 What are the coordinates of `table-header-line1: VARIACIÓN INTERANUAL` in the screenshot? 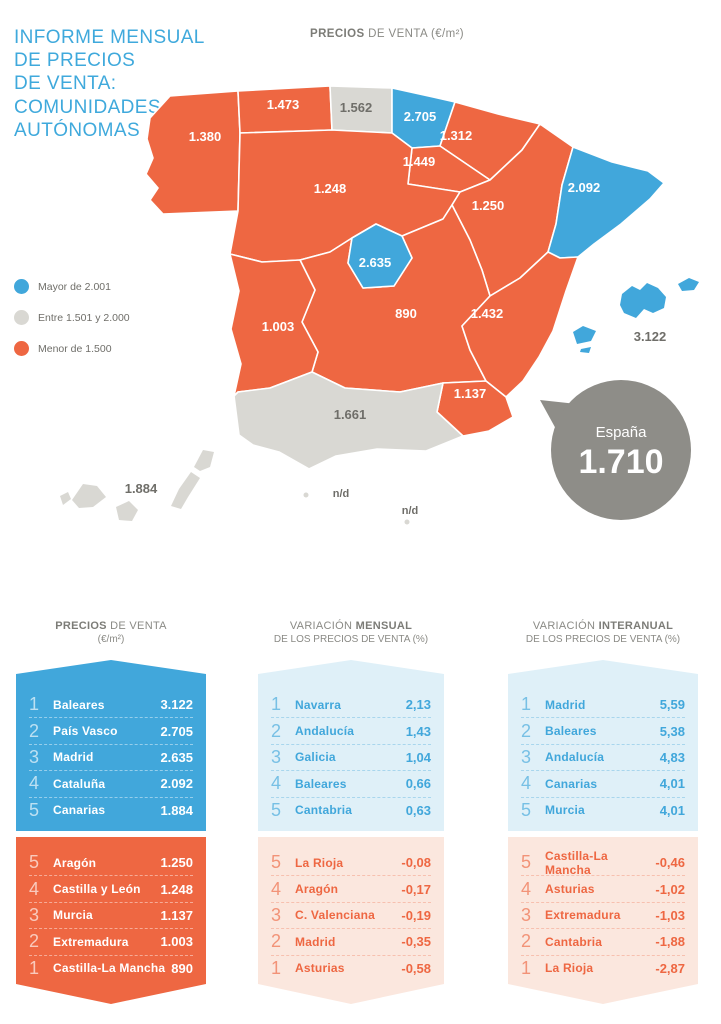 It's located at (603, 626).